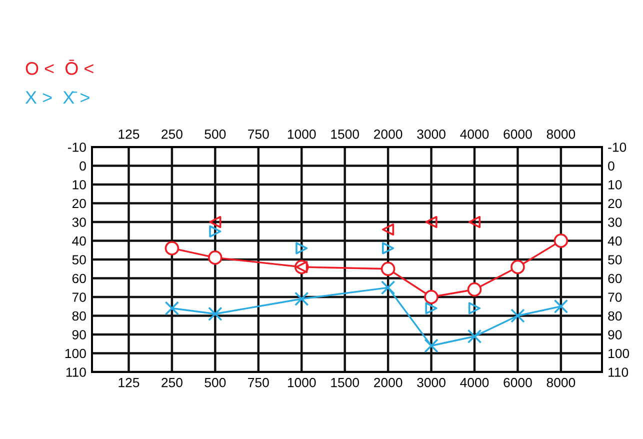 Image resolution: width=643 pixels, height=439 pixels. What do you see at coordinates (345, 134) in the screenshot?
I see `category-label: 1500` at bounding box center [345, 134].